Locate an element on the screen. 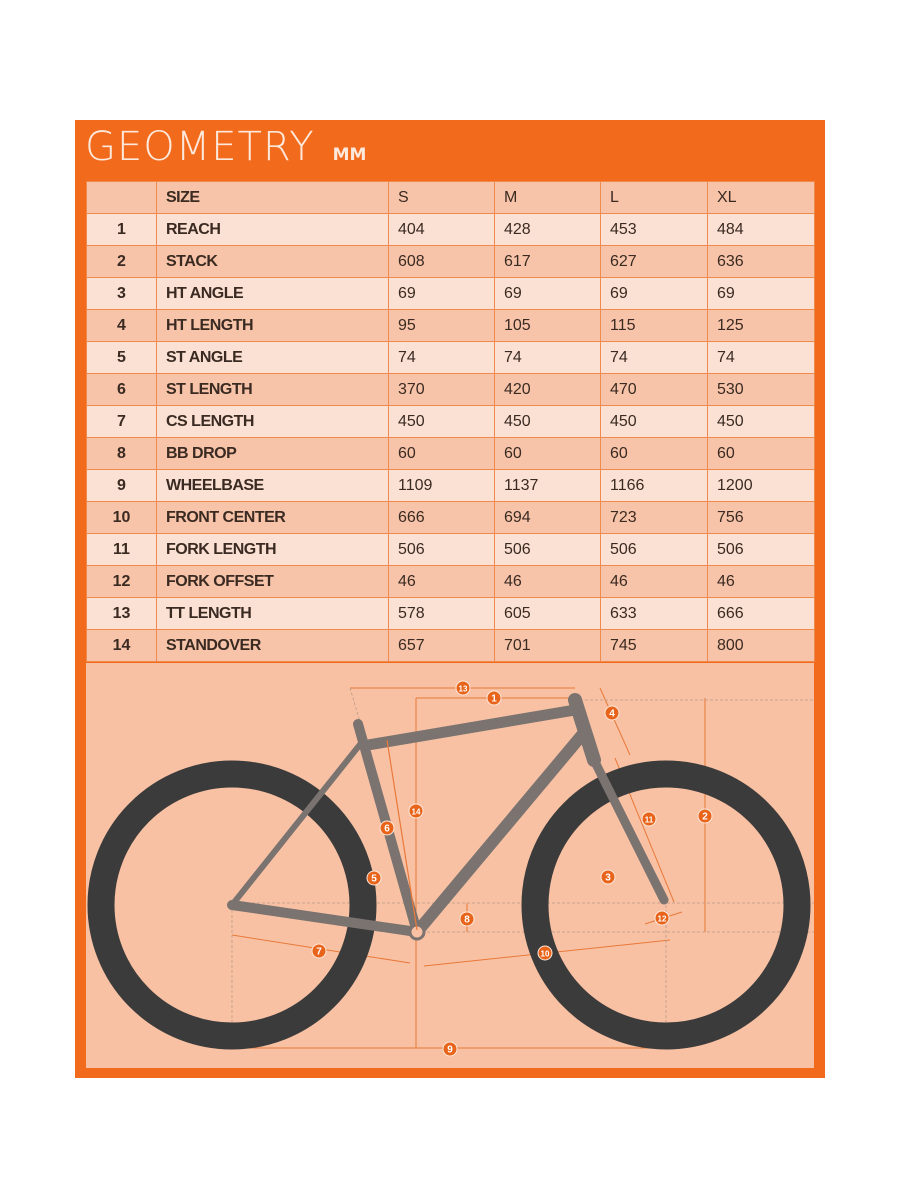  row-label-cell: FORK LENGTH is located at coordinates (272, 549).